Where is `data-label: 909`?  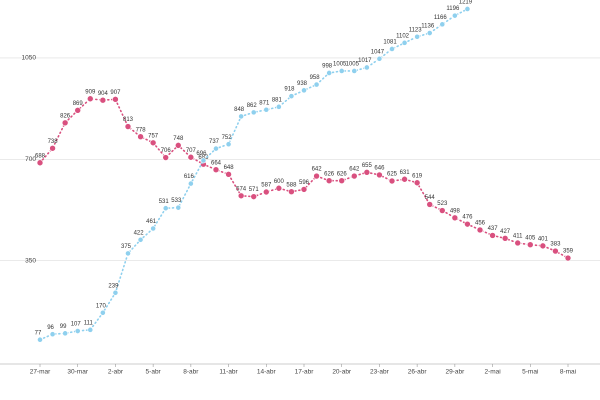
data-label: 909 is located at coordinates (90, 92).